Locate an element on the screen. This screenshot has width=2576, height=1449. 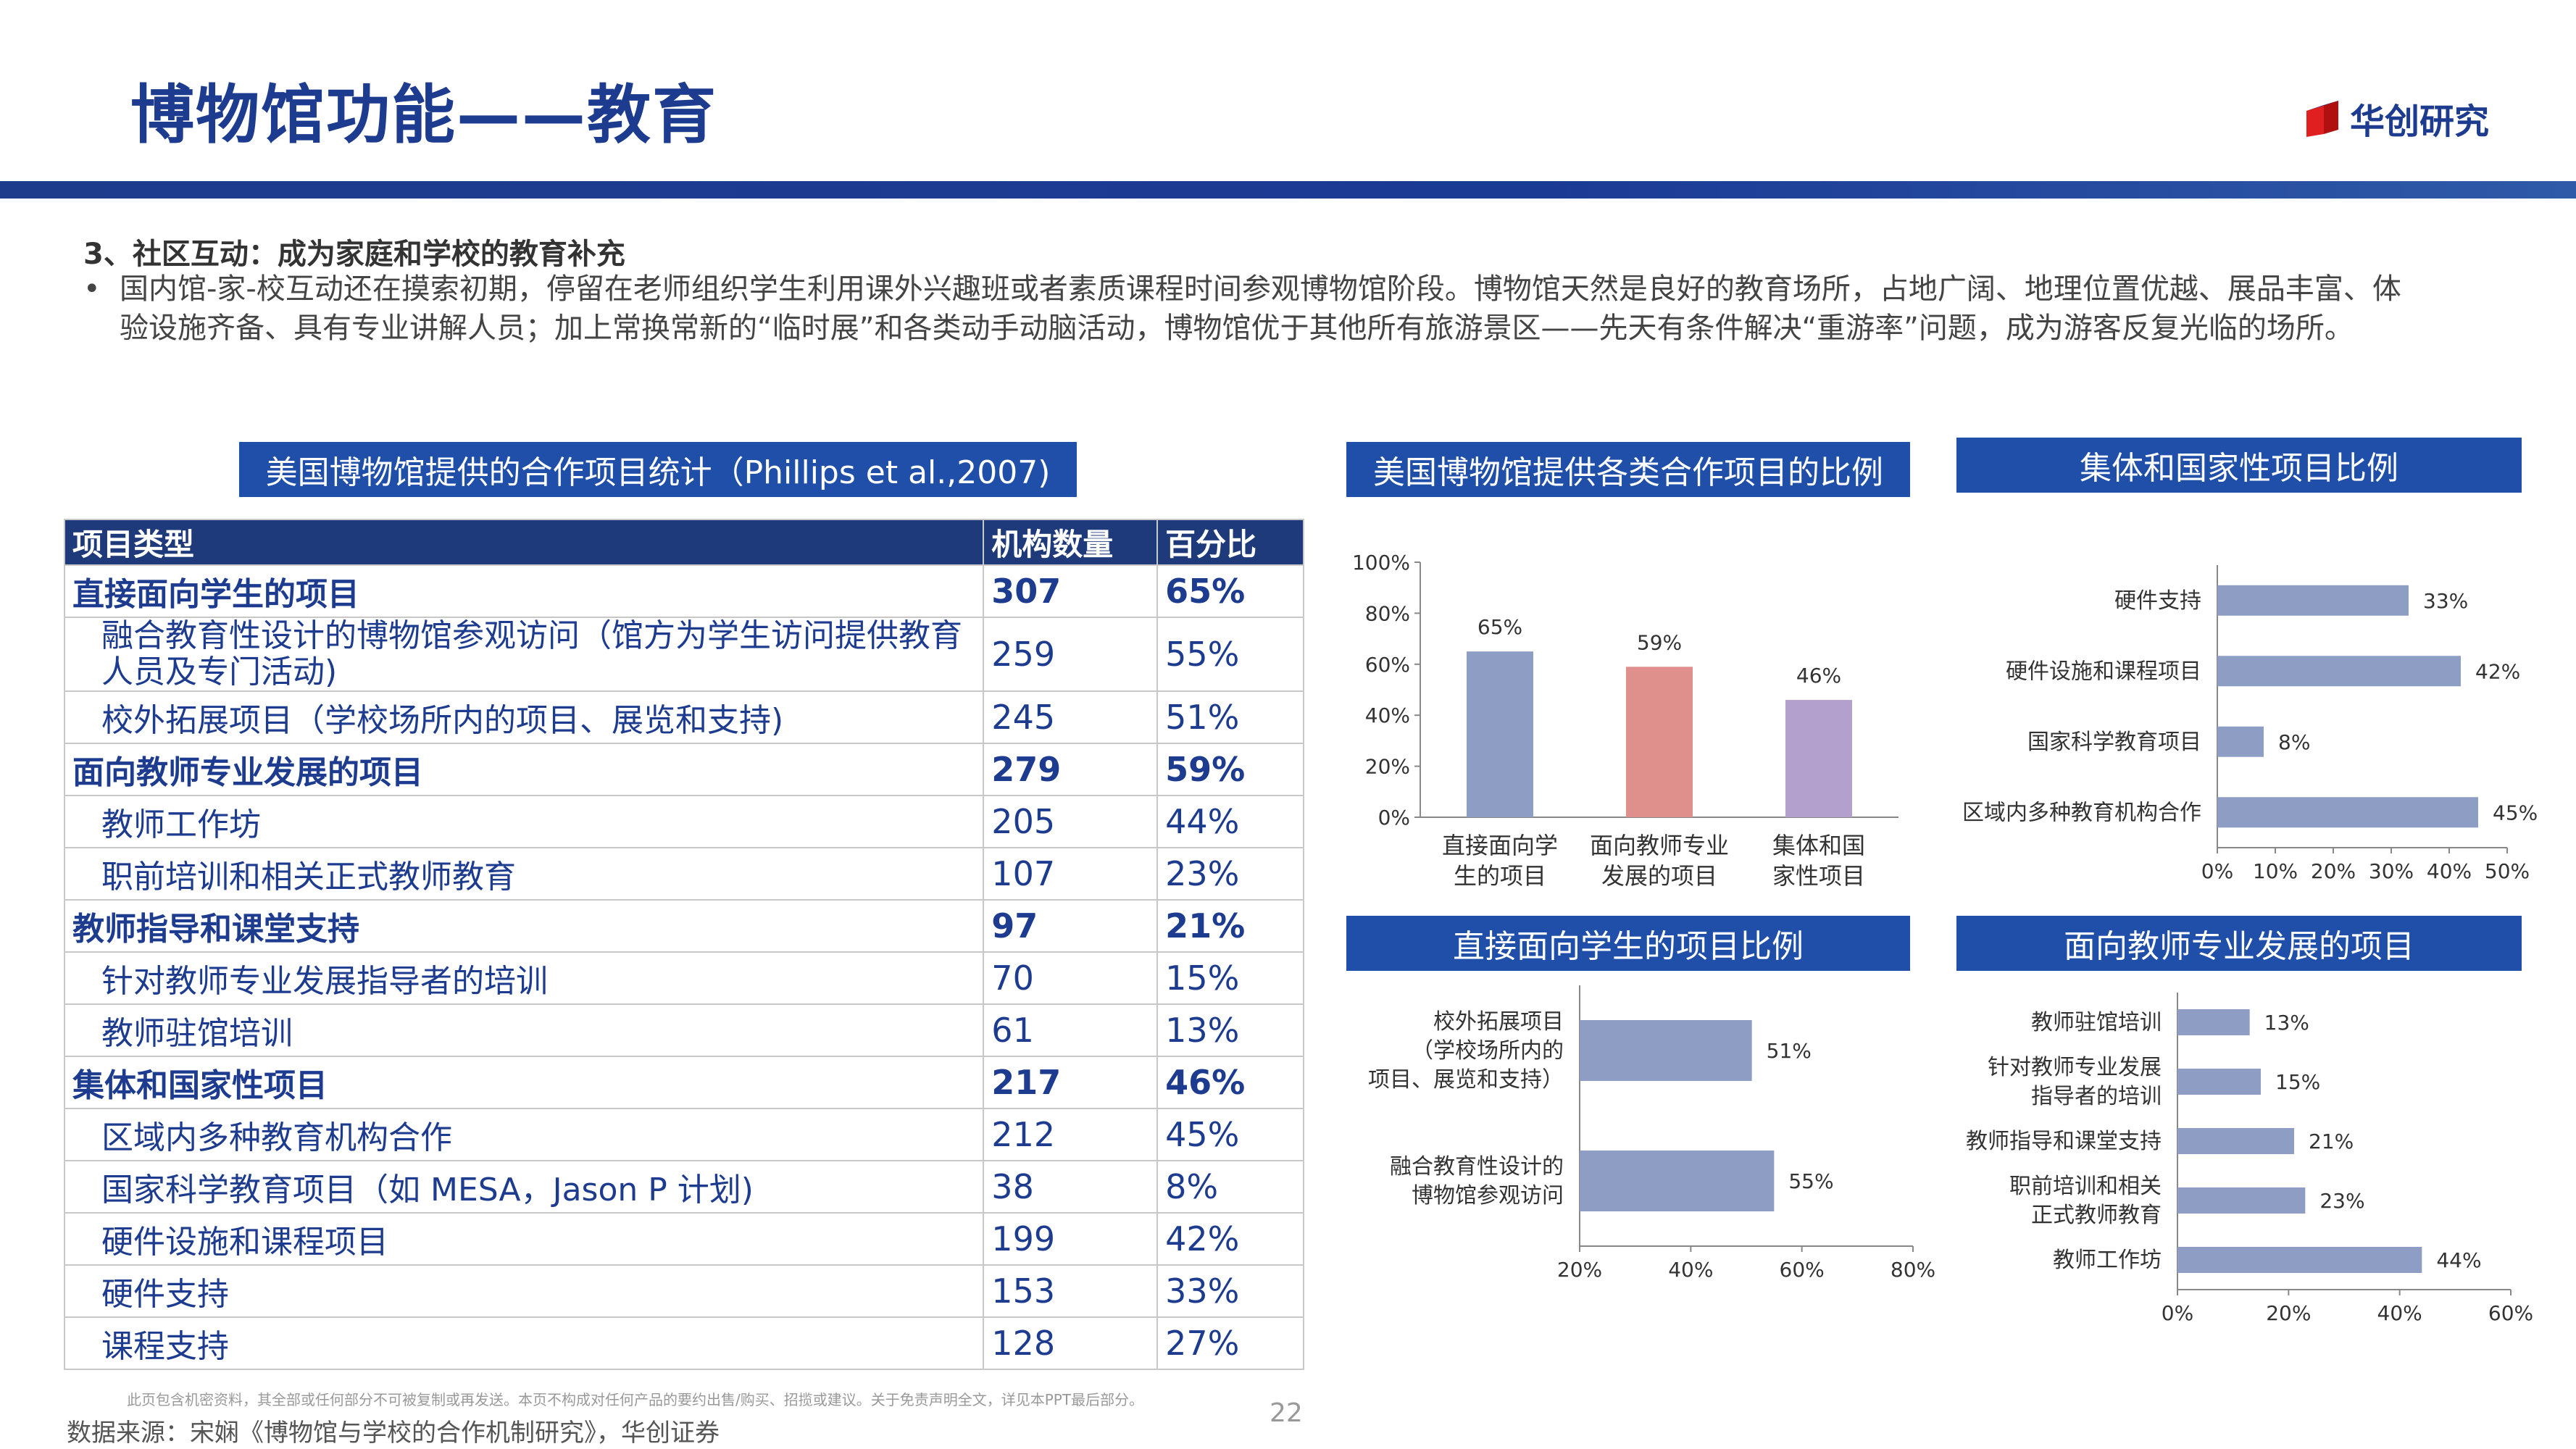
x-tick-label: 80% is located at coordinates (1913, 1270).